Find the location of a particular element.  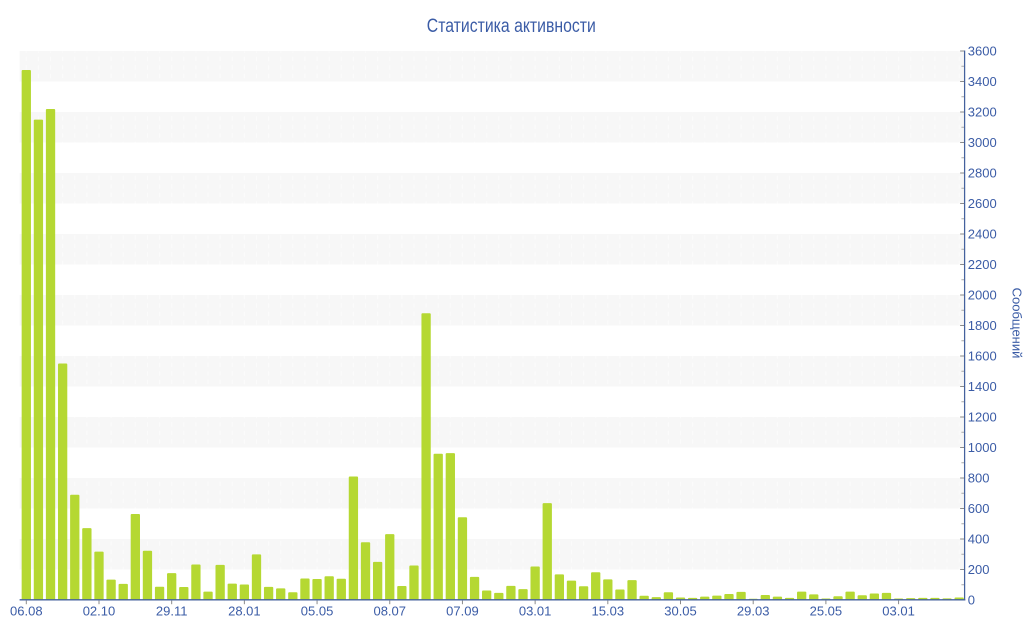

svg-text: 800 is located at coordinates (979, 478).